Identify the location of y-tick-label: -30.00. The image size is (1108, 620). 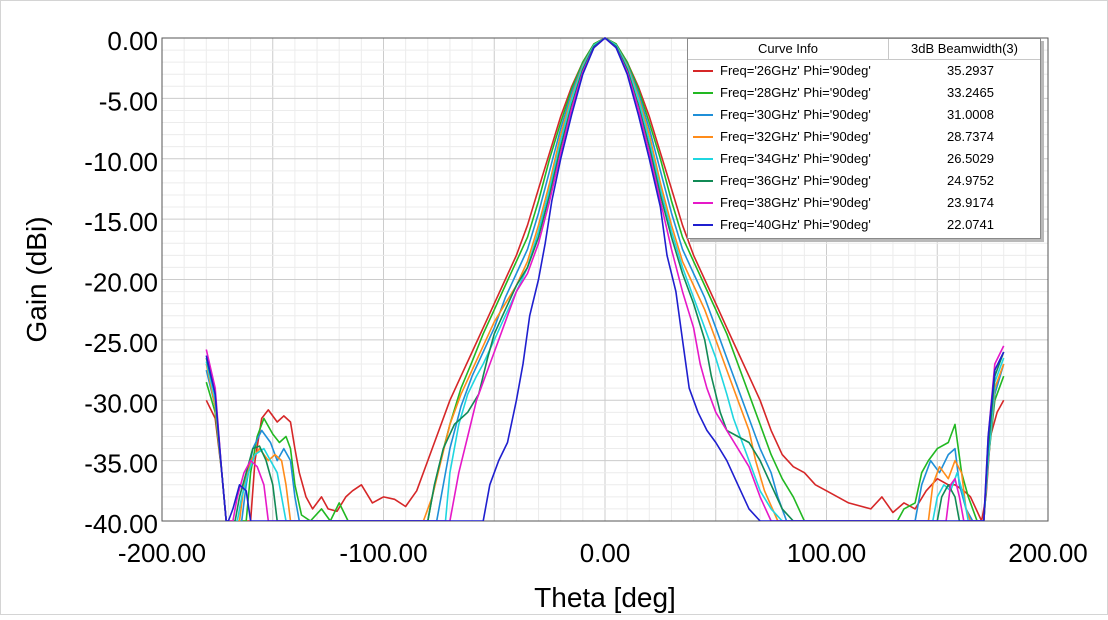
(121, 403).